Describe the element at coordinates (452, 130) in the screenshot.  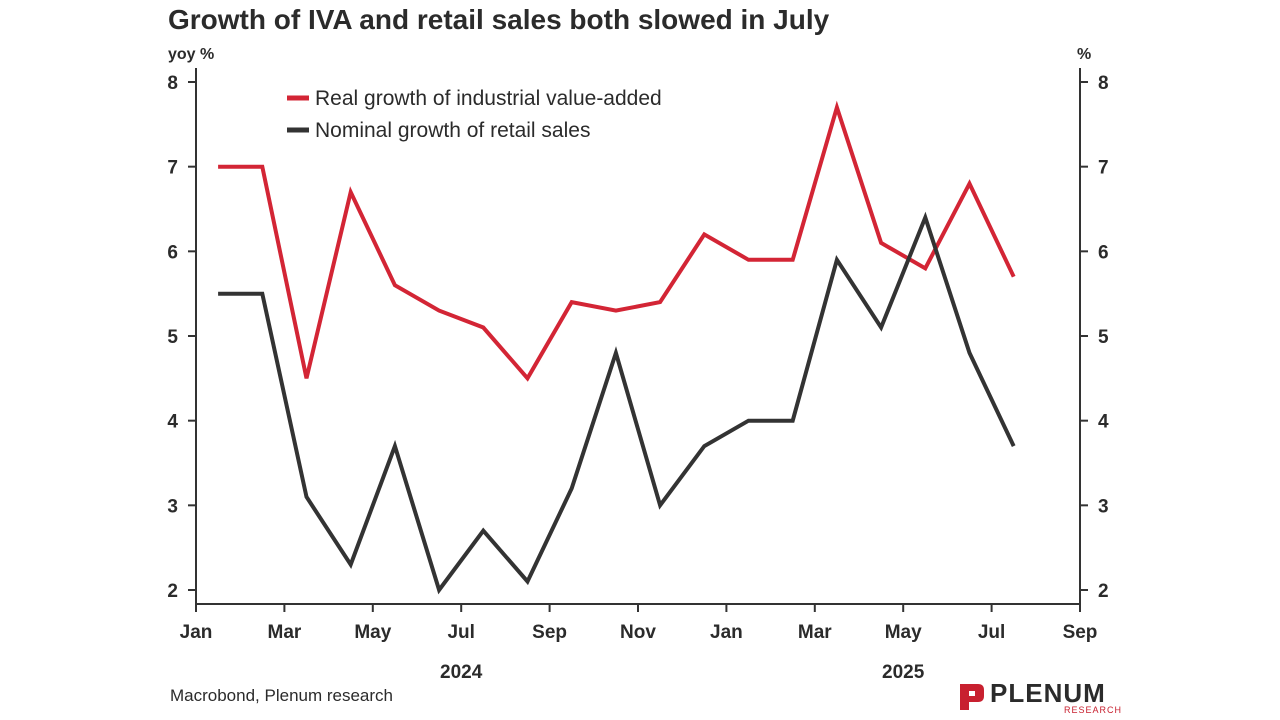
I see `legend-label: Nominal growth of retail sales` at that location.